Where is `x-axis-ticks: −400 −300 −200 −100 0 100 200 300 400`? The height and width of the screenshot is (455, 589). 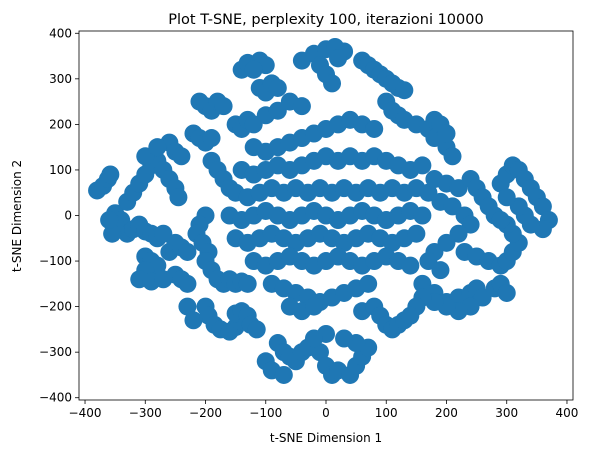
x-axis-ticks: −400 −300 −200 −100 0 100 200 300 400 is located at coordinates (324, 410).